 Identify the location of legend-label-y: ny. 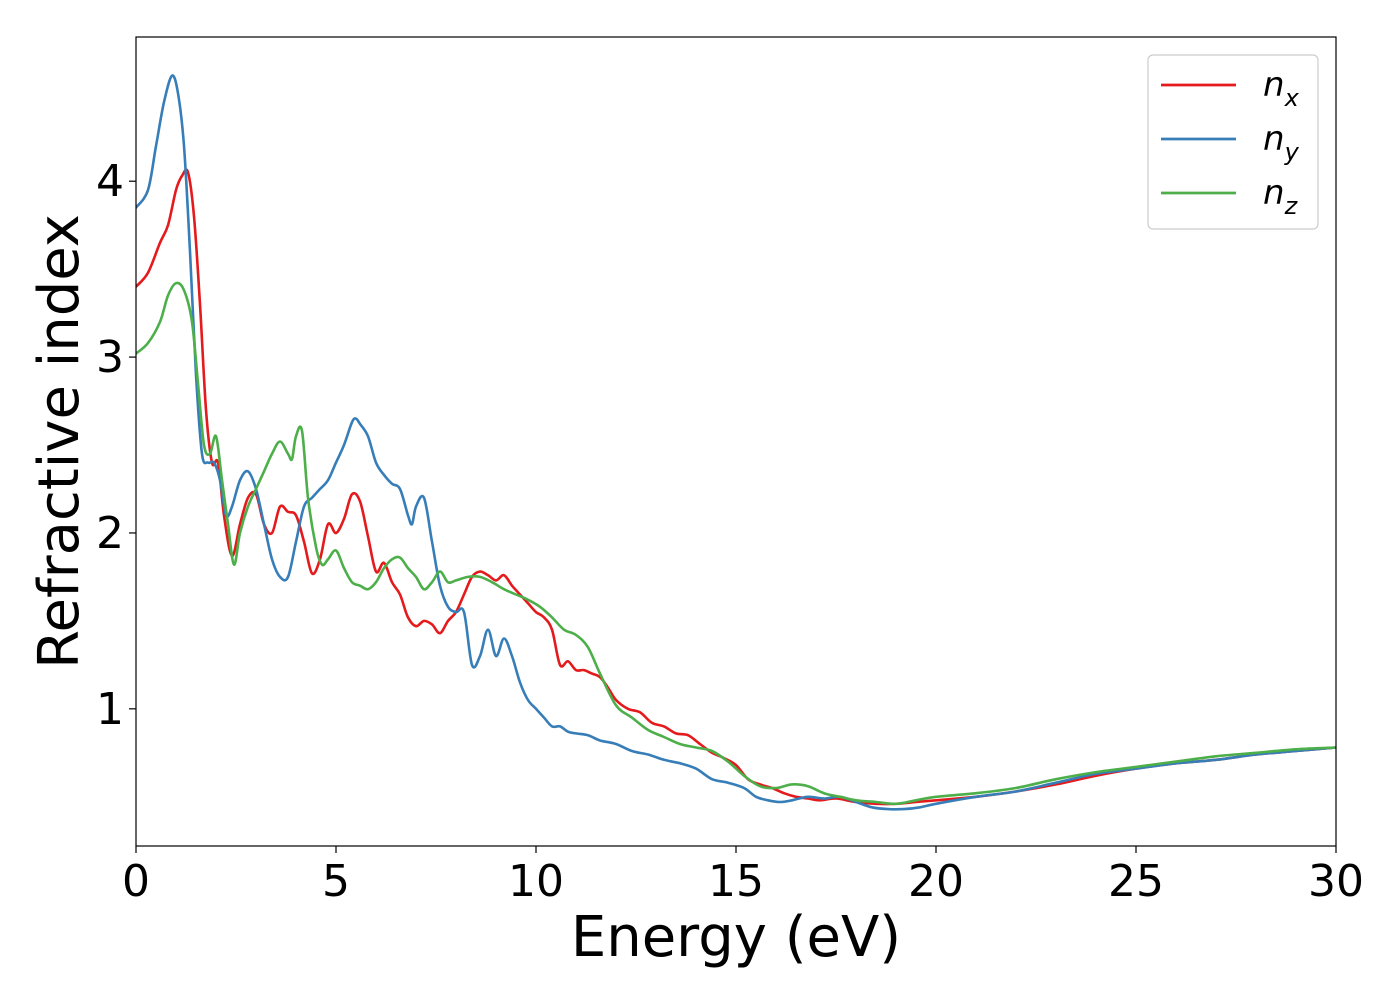
(1281, 142).